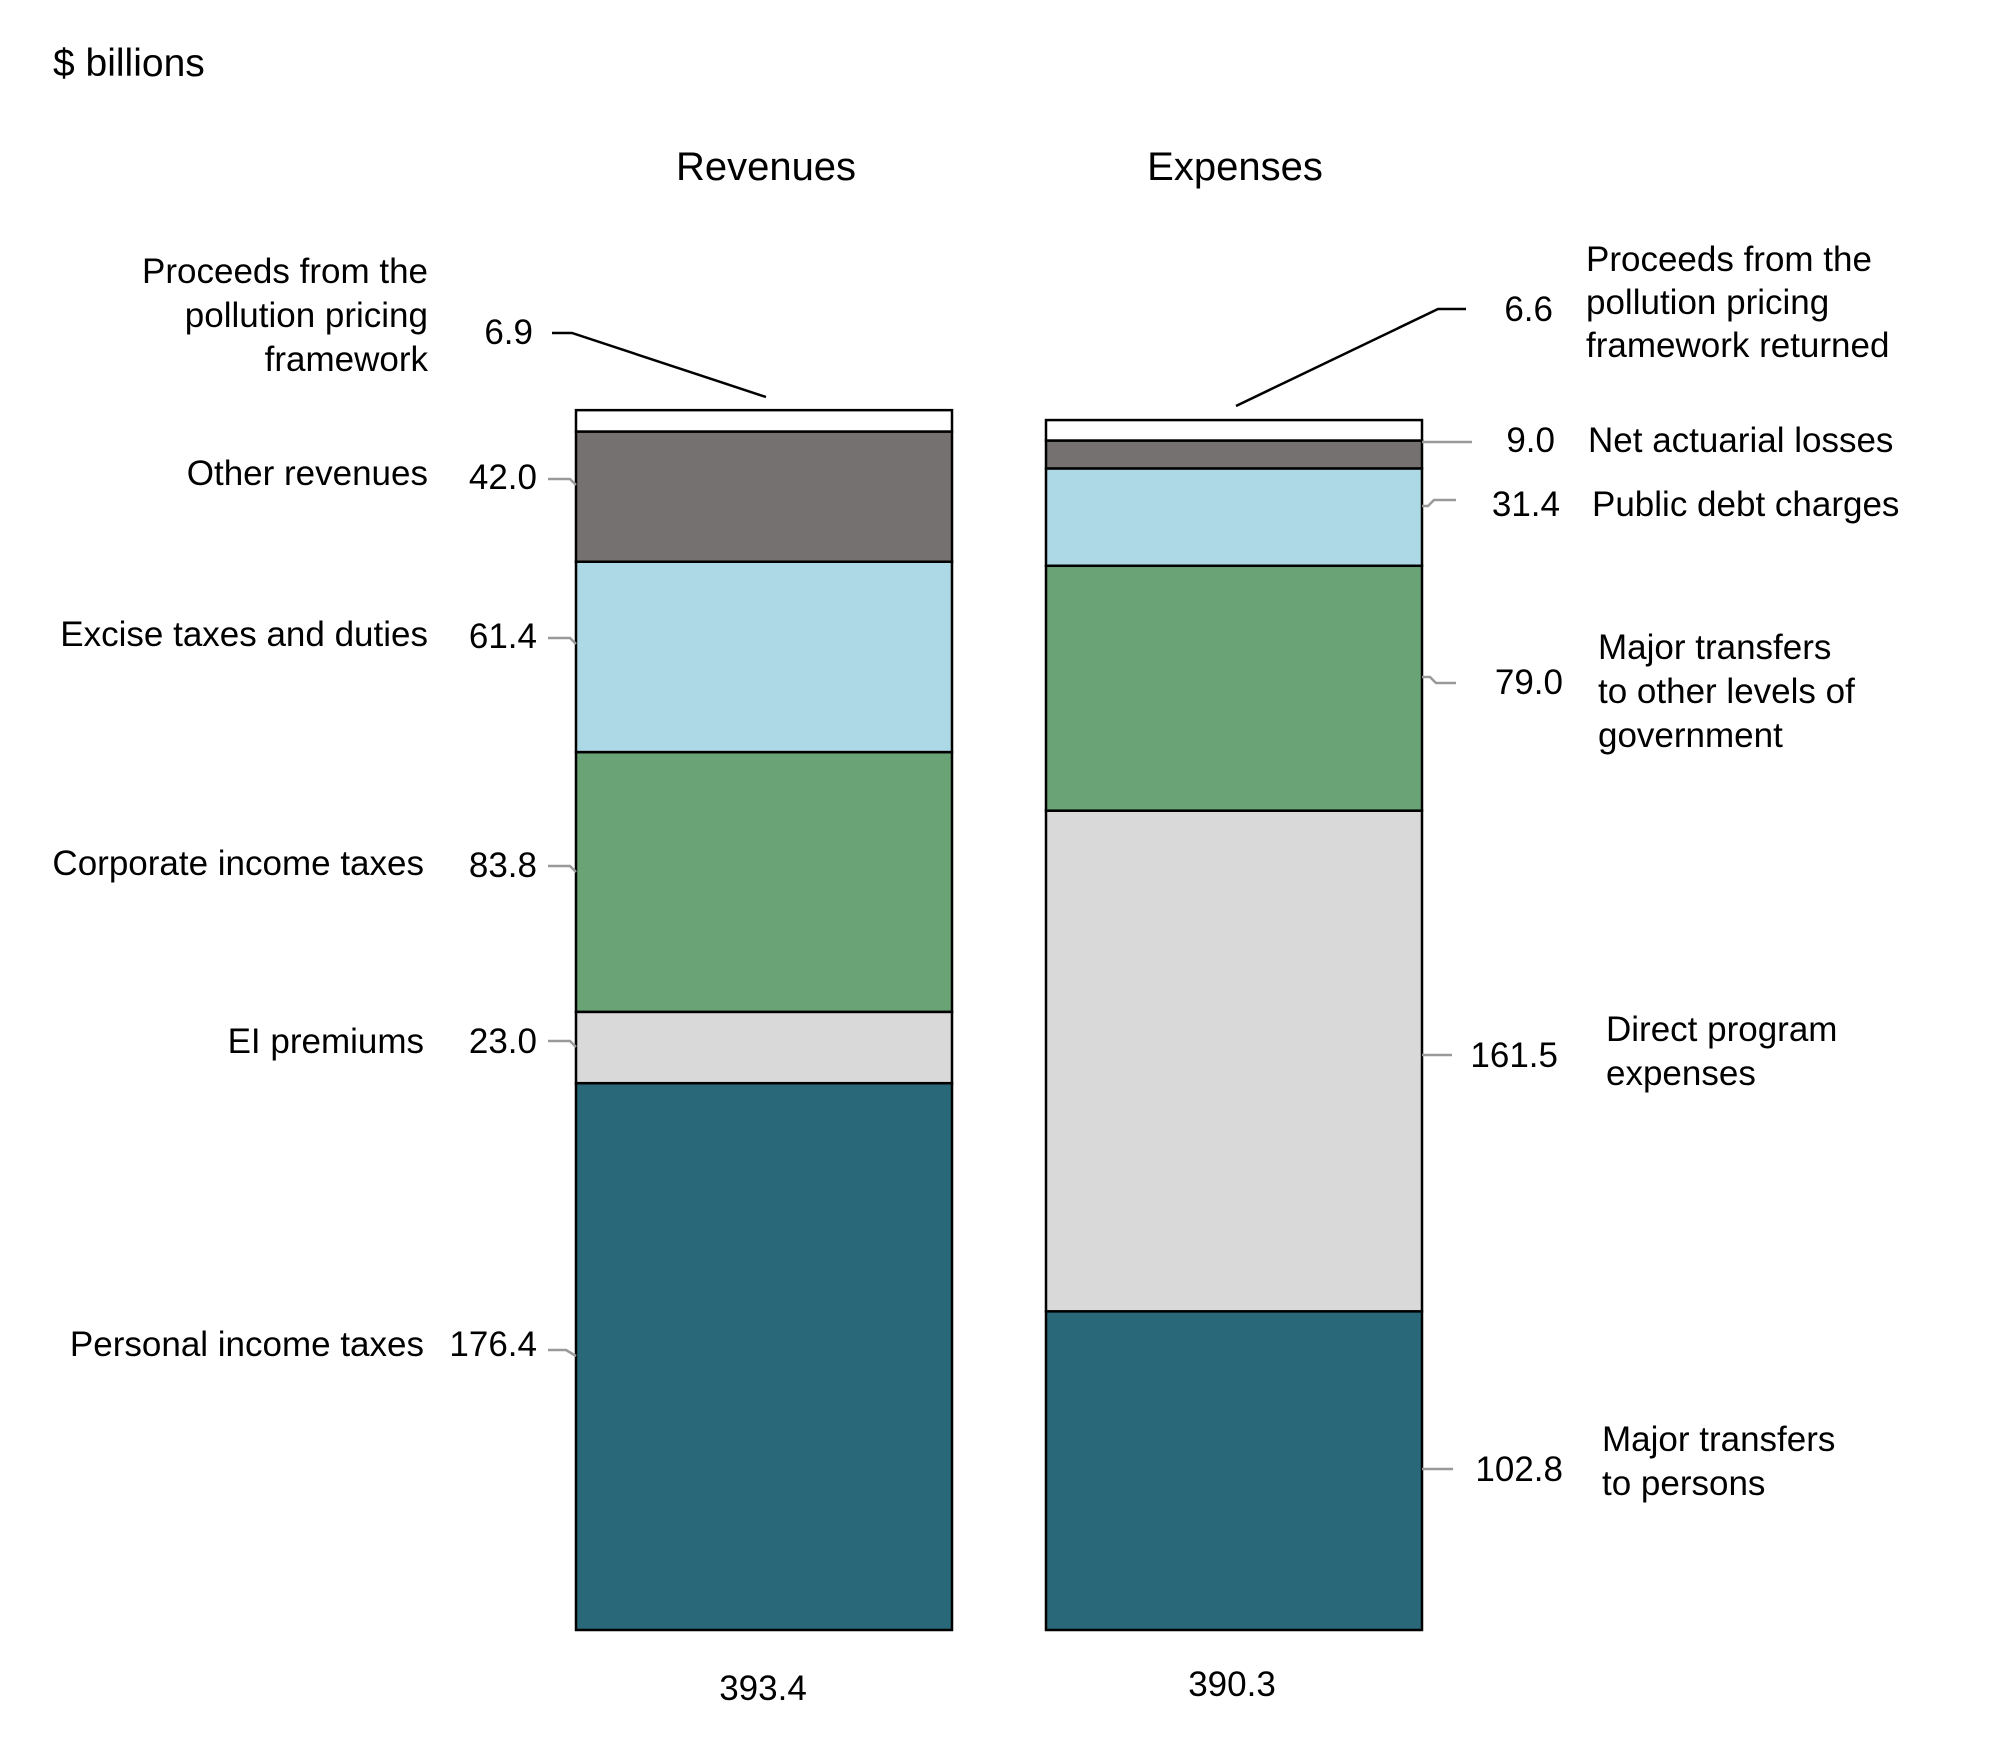 This screenshot has width=2009, height=1747. I want to click on revenues-leader-personal-income-taxes, so click(562, 1353).